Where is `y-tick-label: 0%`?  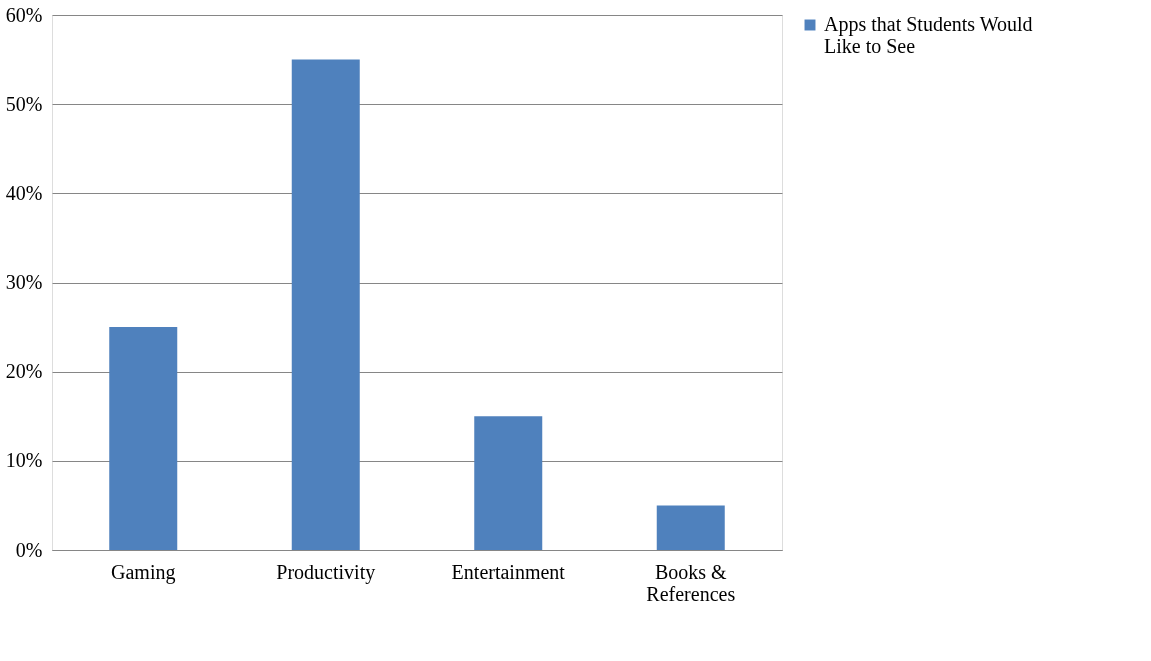 y-tick-label: 0% is located at coordinates (29, 549).